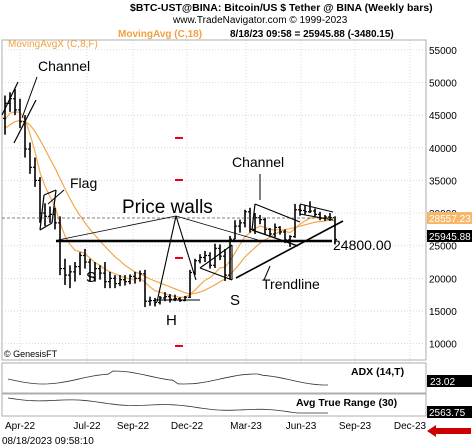 The height and width of the screenshot is (447, 474). Describe the element at coordinates (267, 273) in the screenshot. I see `trendline-pointer` at that location.